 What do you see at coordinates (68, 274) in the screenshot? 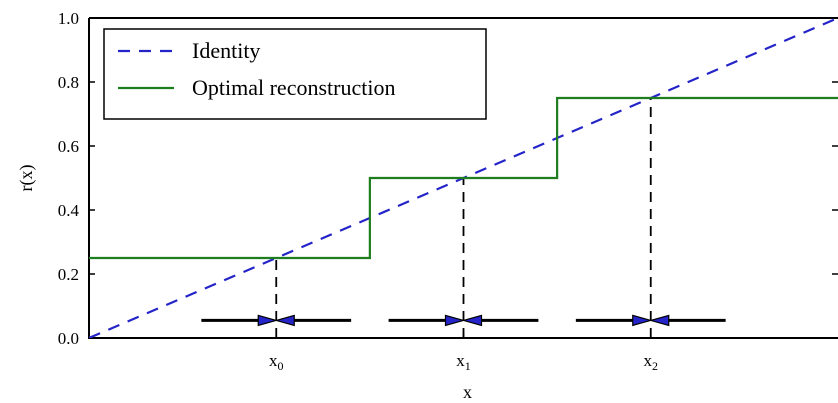
I see `y-tick-label: 0.2` at bounding box center [68, 274].